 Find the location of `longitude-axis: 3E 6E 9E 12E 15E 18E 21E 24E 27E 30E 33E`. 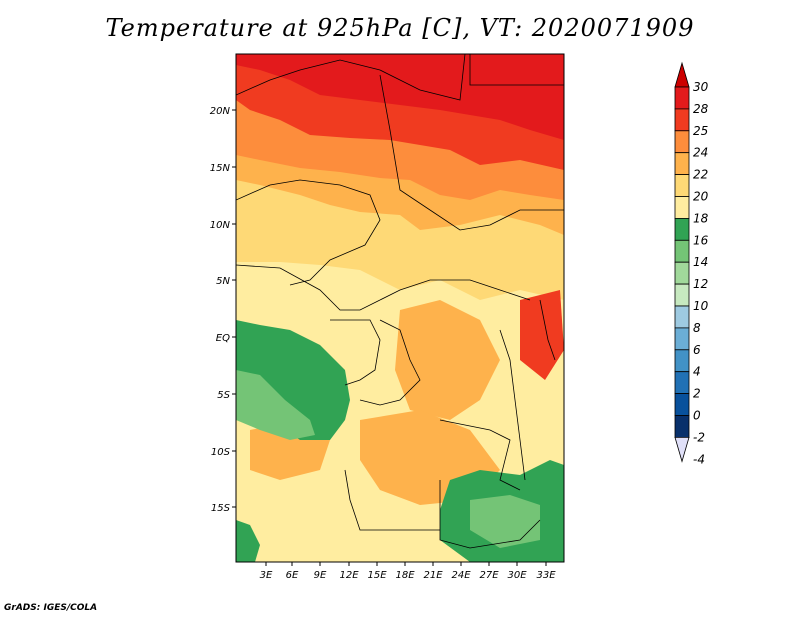

longitude-axis: 3E 6E 9E 12E 15E 18E 21E 24E 27E 30E 33E is located at coordinates (408, 571).